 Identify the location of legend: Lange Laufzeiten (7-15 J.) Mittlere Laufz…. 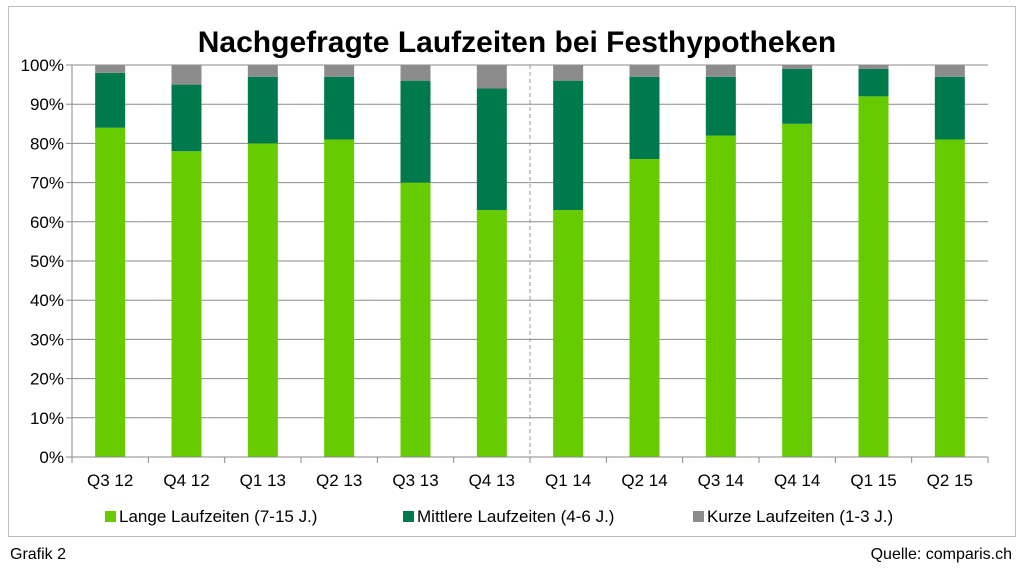
(499, 516).